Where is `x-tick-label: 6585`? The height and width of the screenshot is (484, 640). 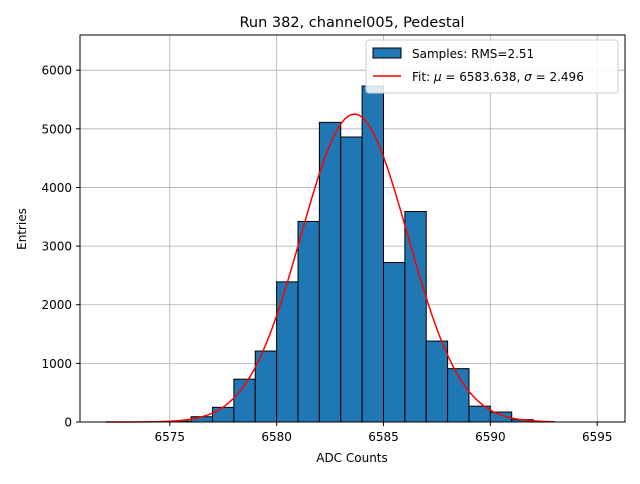 x-tick-label: 6585 is located at coordinates (383, 437).